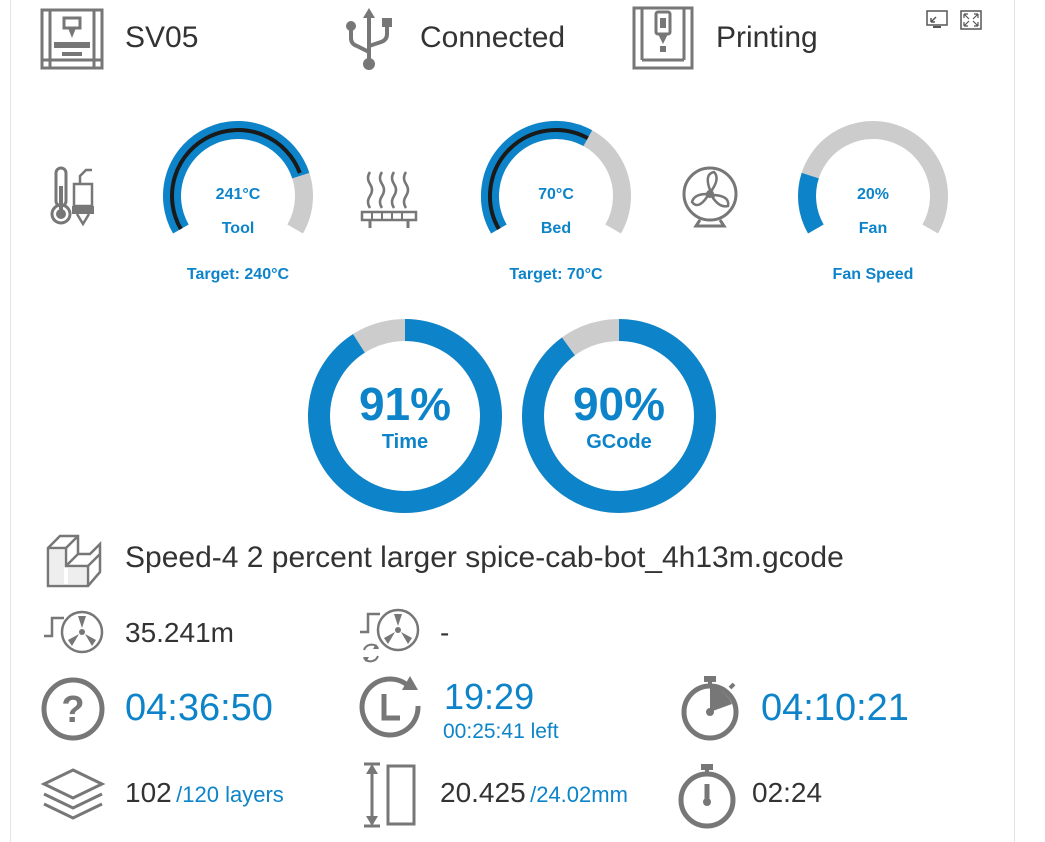 This screenshot has height=842, width=1045. Describe the element at coordinates (619, 442) in the screenshot. I see `gcode-progress-label: GCode` at that location.